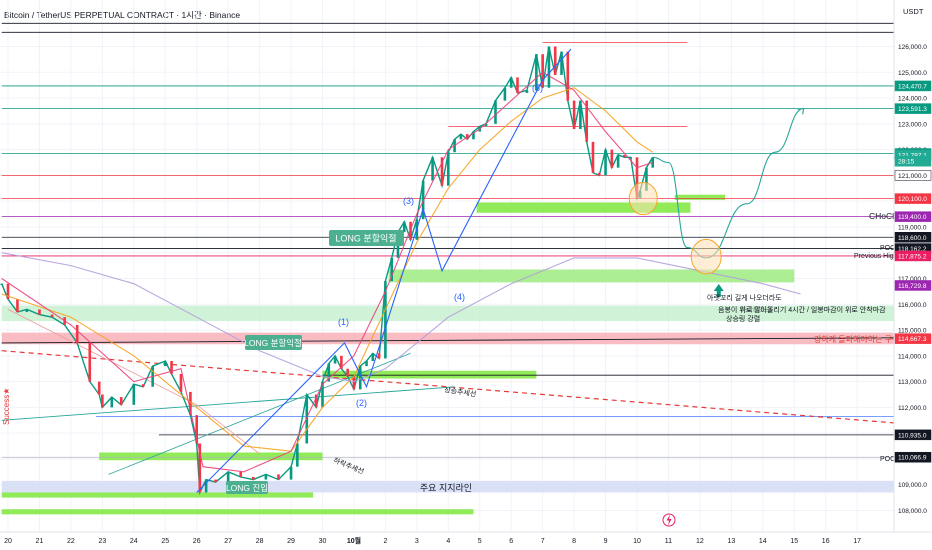  I want to click on note-line-3: 하락리스크, so click(756, 309).